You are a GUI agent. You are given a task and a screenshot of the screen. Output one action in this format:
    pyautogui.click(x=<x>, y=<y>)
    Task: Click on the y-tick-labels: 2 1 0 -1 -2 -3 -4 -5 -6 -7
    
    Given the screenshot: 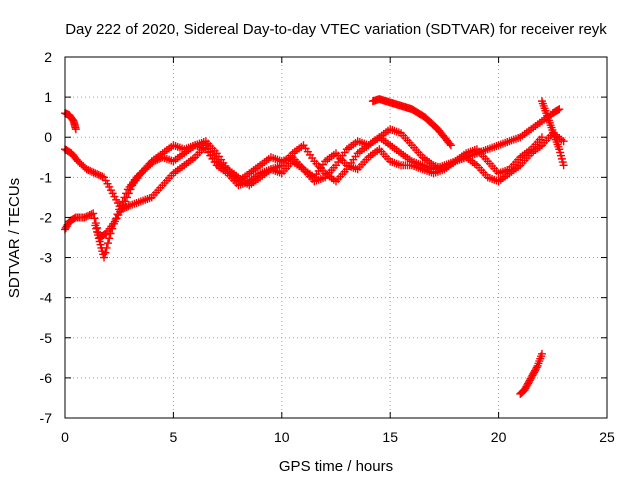 What is the action you would take?
    pyautogui.click(x=46, y=237)
    